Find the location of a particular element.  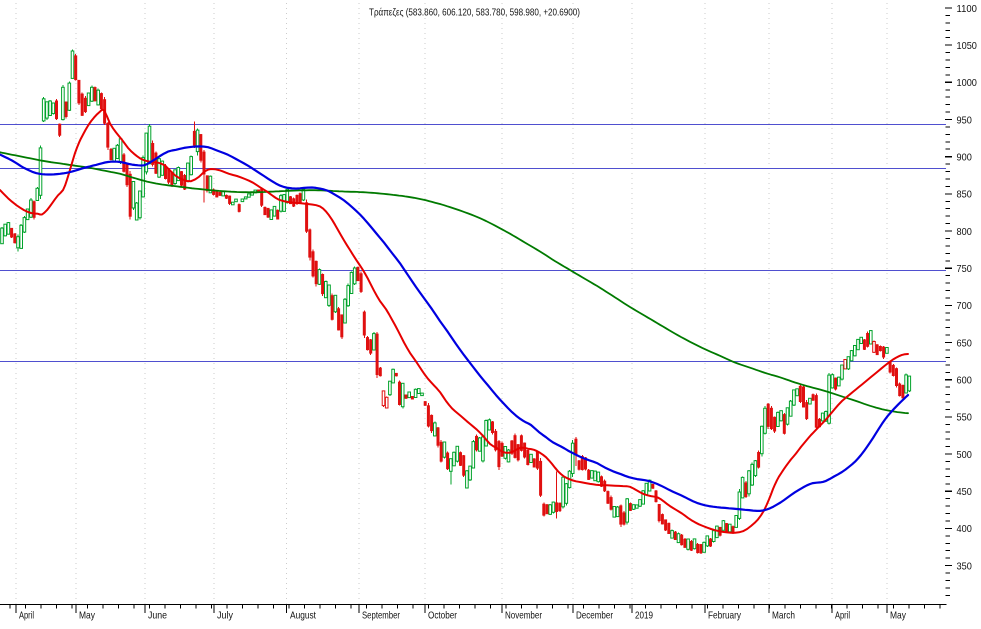

svg-text: 1000 is located at coordinates (967, 83).